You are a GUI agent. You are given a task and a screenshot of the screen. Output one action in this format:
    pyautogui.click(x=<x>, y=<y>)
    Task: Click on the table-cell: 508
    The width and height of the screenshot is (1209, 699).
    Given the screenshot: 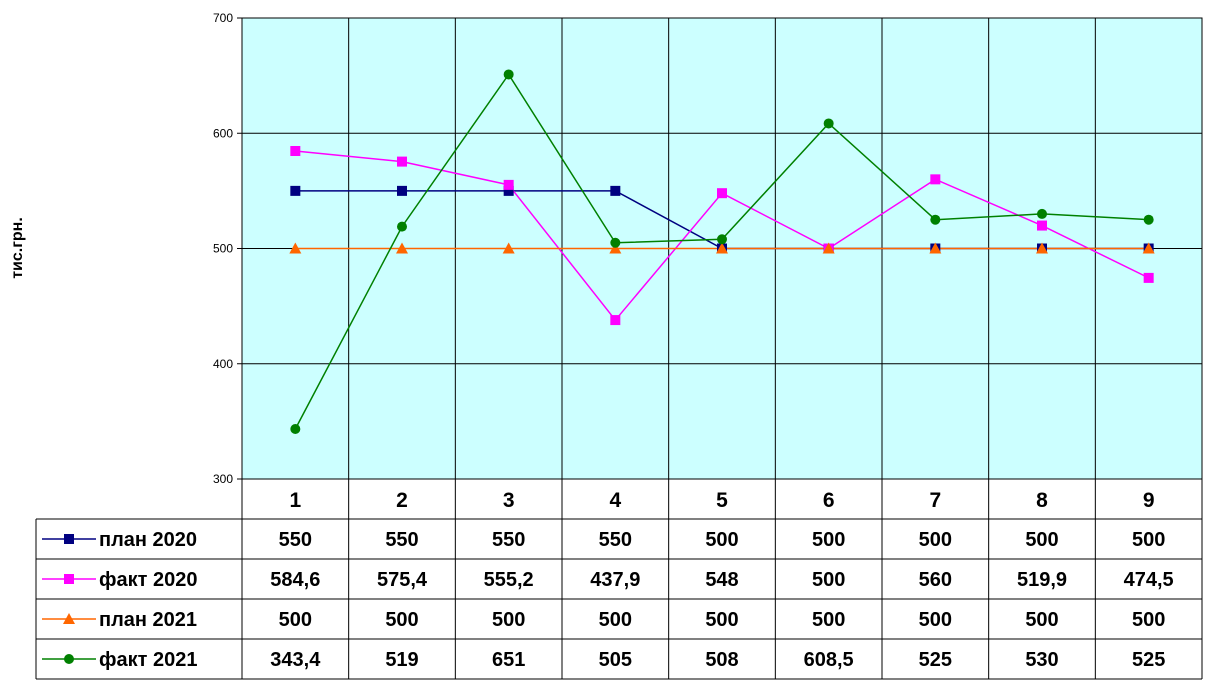 What is the action you would take?
    pyautogui.click(x=721, y=660)
    